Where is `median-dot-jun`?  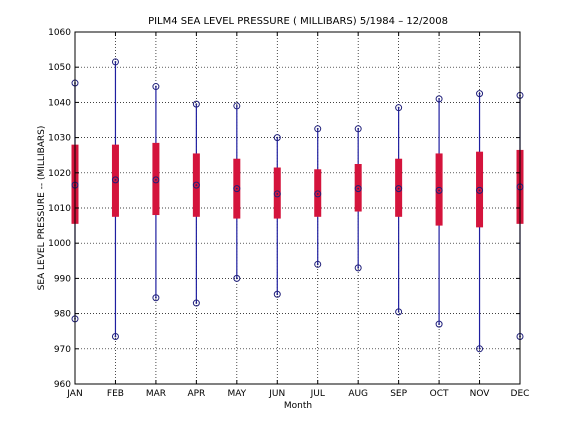
median-dot-jun is located at coordinates (277, 194).